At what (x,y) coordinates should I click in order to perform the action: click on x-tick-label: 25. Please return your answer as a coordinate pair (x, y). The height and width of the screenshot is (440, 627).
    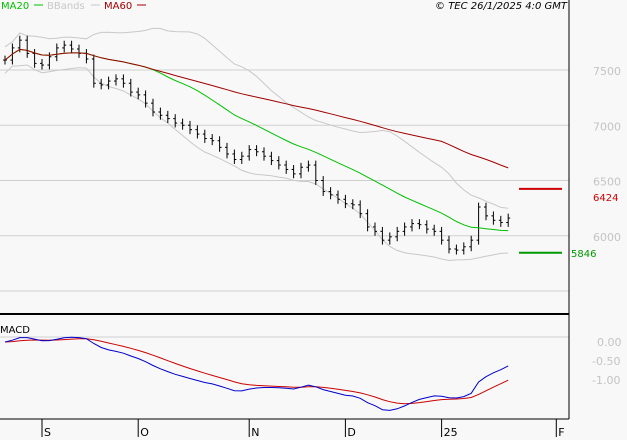
    Looking at the image, I should click on (451, 432).